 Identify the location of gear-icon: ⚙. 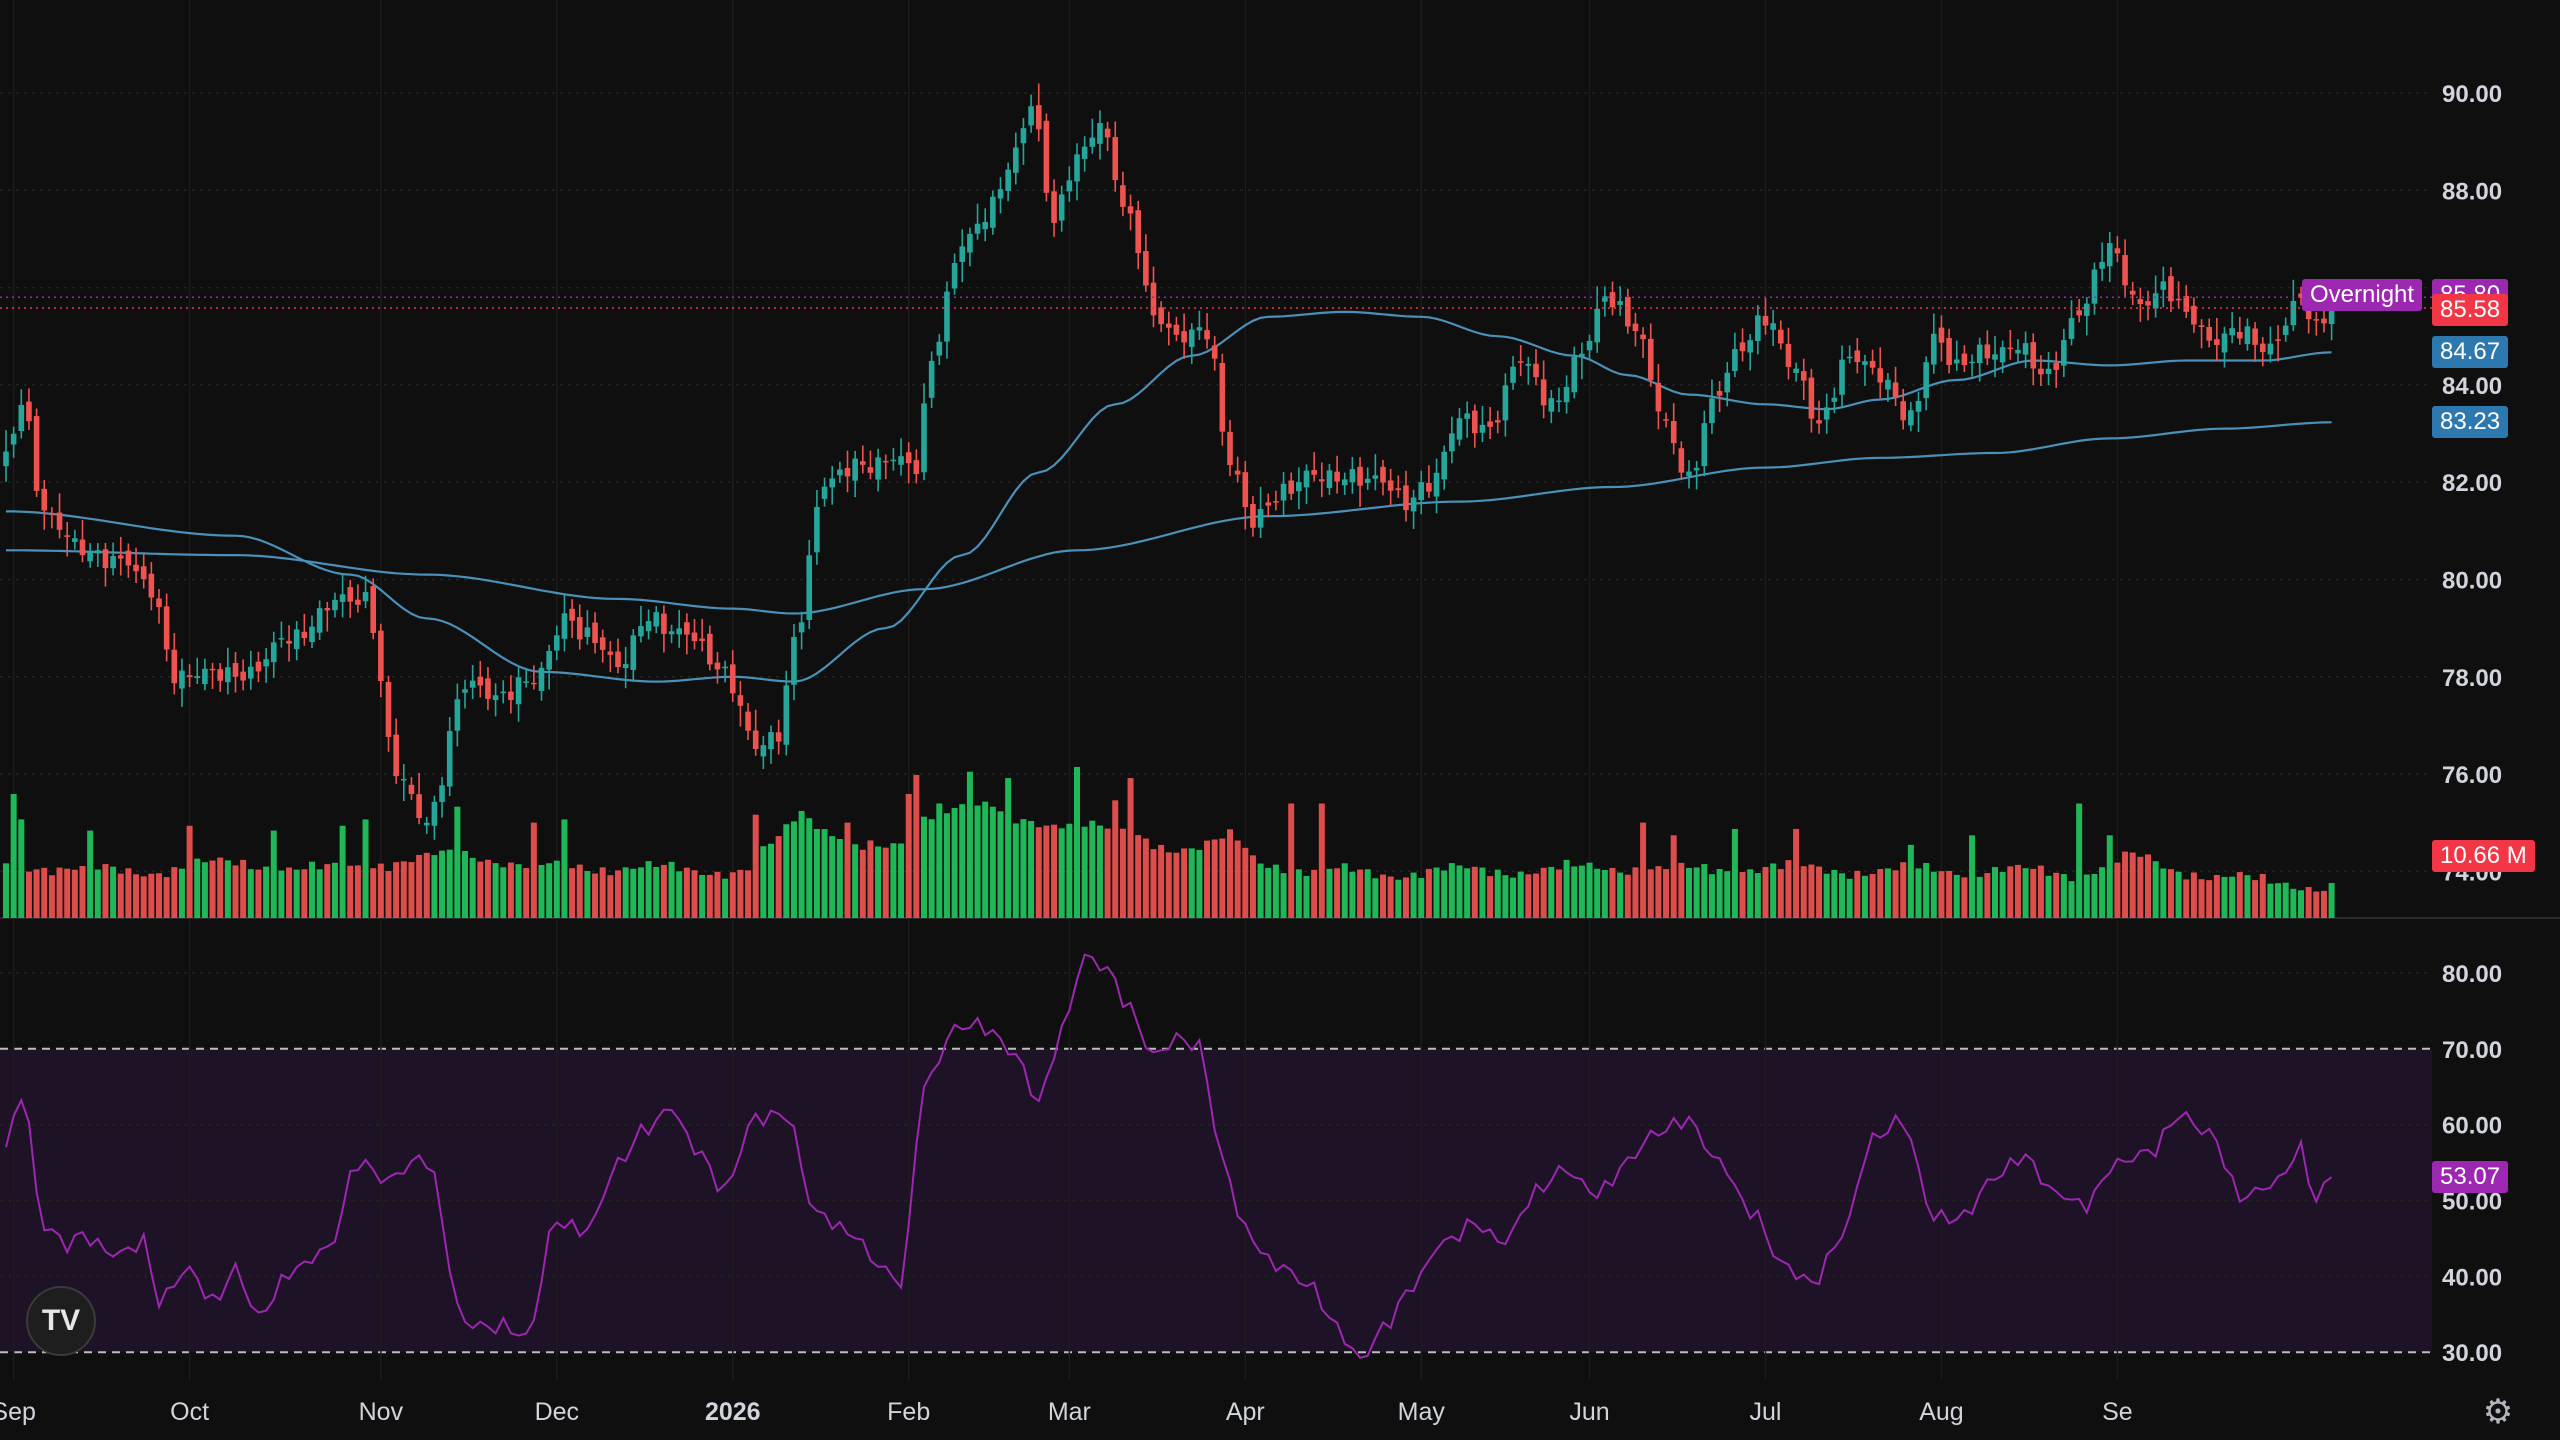
(2498, 1412).